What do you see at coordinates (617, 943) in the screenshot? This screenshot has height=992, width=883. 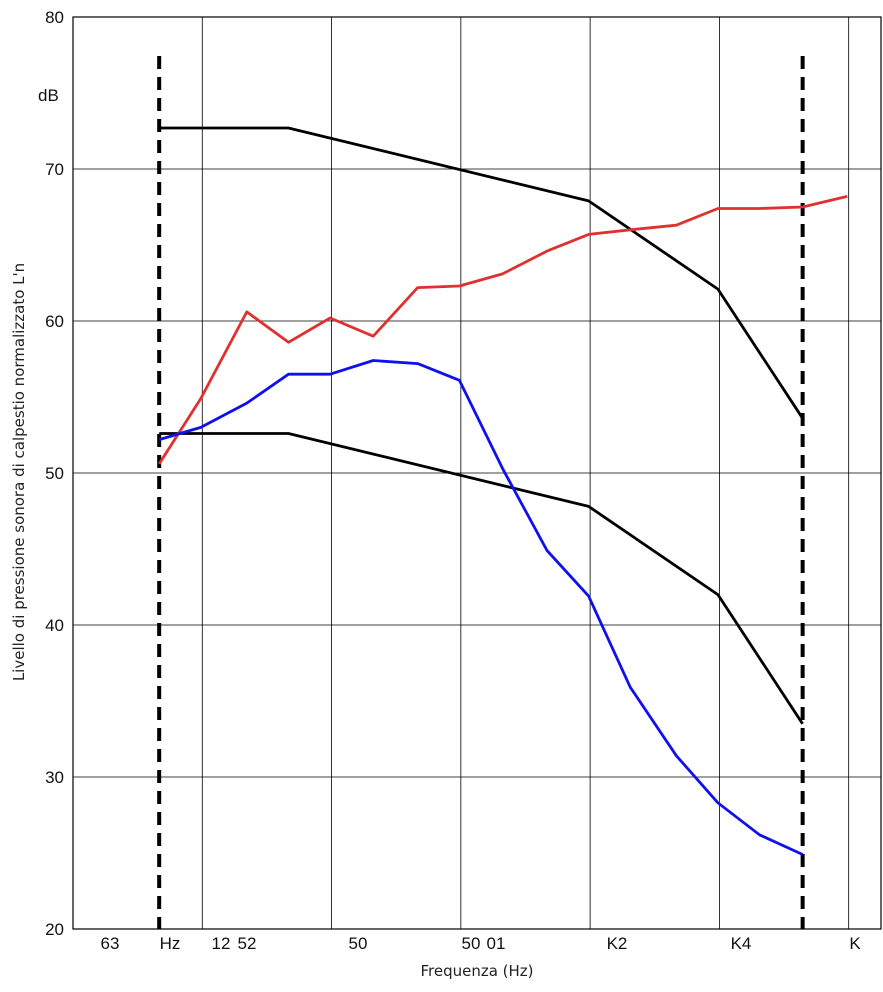 I see `x-tick-label: K2` at bounding box center [617, 943].